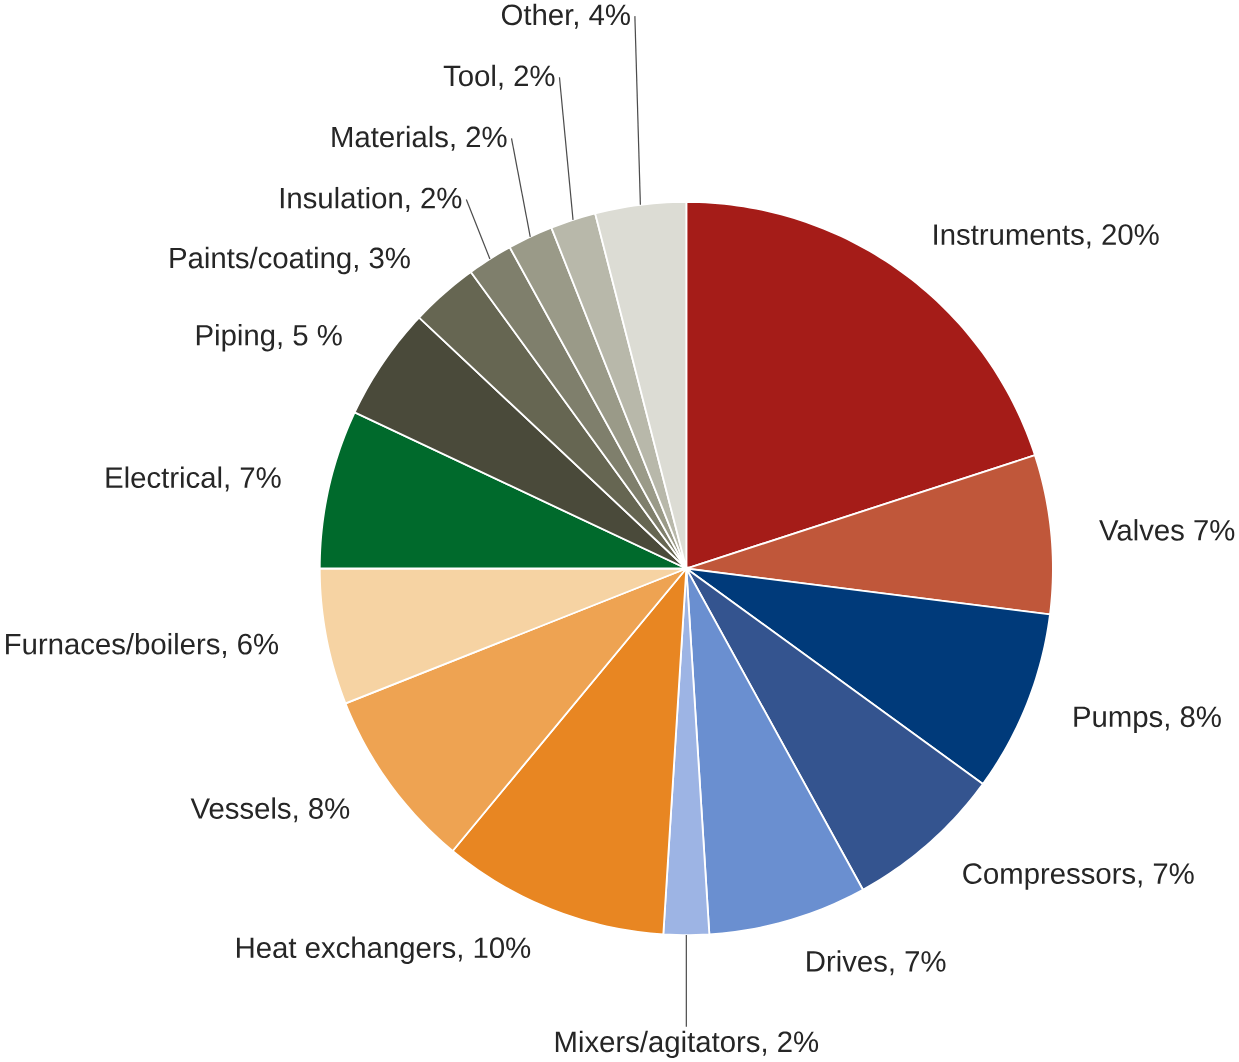 This screenshot has width=1239, height=1062. Describe the element at coordinates (876, 963) in the screenshot. I see `slice-label: Drives, 7%` at that location.